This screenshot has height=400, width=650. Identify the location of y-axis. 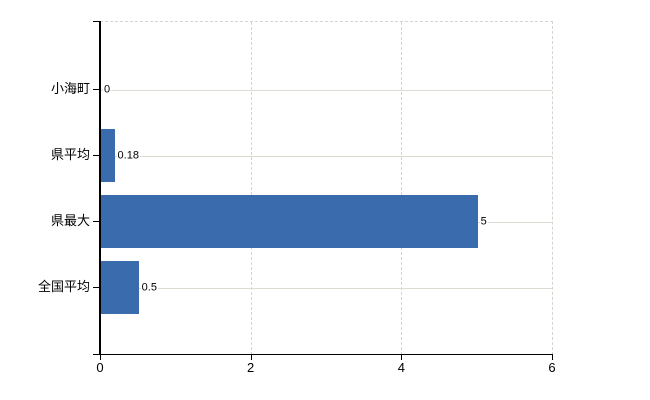
(100, 187).